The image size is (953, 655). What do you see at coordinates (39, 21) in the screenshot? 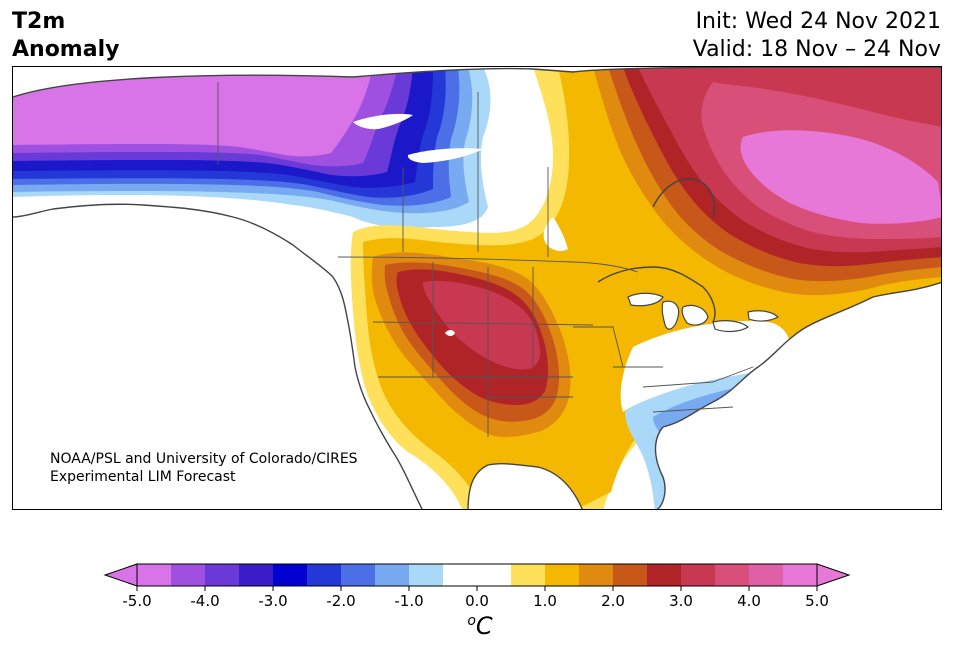
I see `title-line-1: T2m` at bounding box center [39, 21].